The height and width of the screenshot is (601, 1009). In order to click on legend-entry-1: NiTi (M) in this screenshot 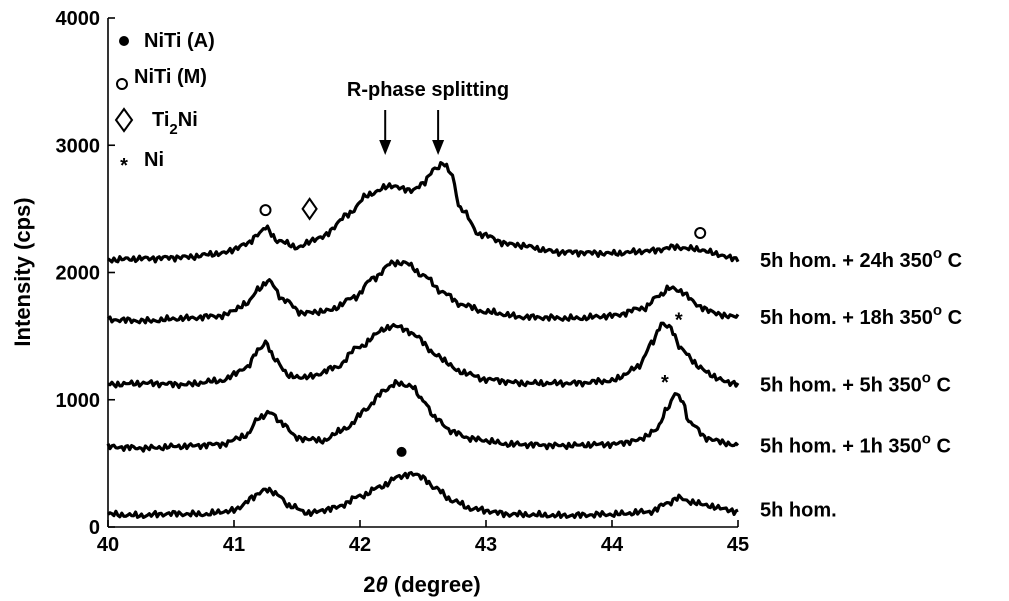, I will do `click(161, 78)`.